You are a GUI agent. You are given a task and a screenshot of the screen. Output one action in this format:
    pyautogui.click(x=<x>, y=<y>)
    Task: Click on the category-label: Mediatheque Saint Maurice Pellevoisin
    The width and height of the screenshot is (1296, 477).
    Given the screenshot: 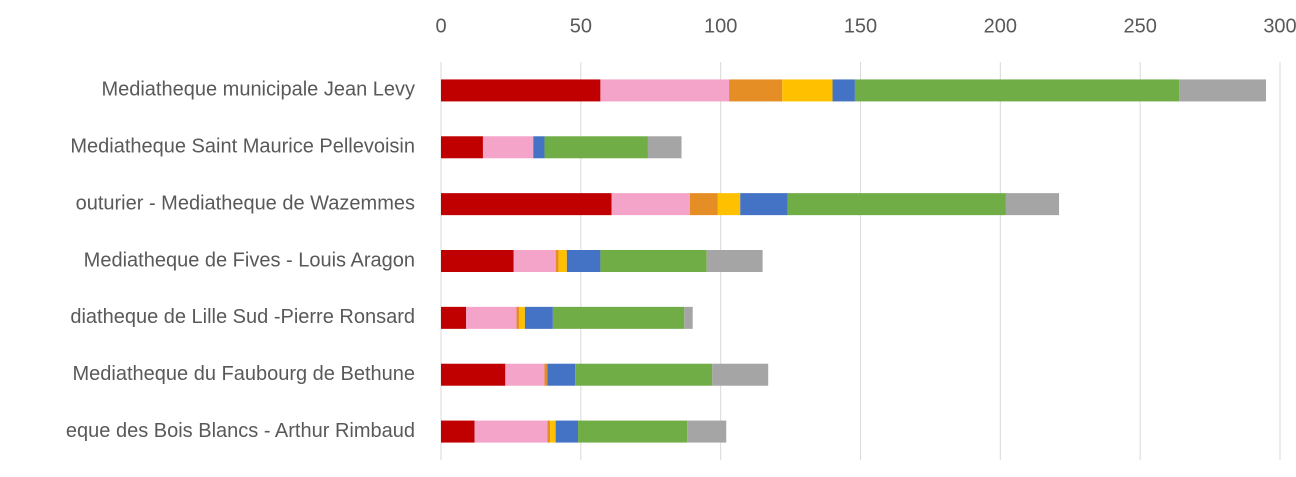 What is the action you would take?
    pyautogui.click(x=242, y=147)
    